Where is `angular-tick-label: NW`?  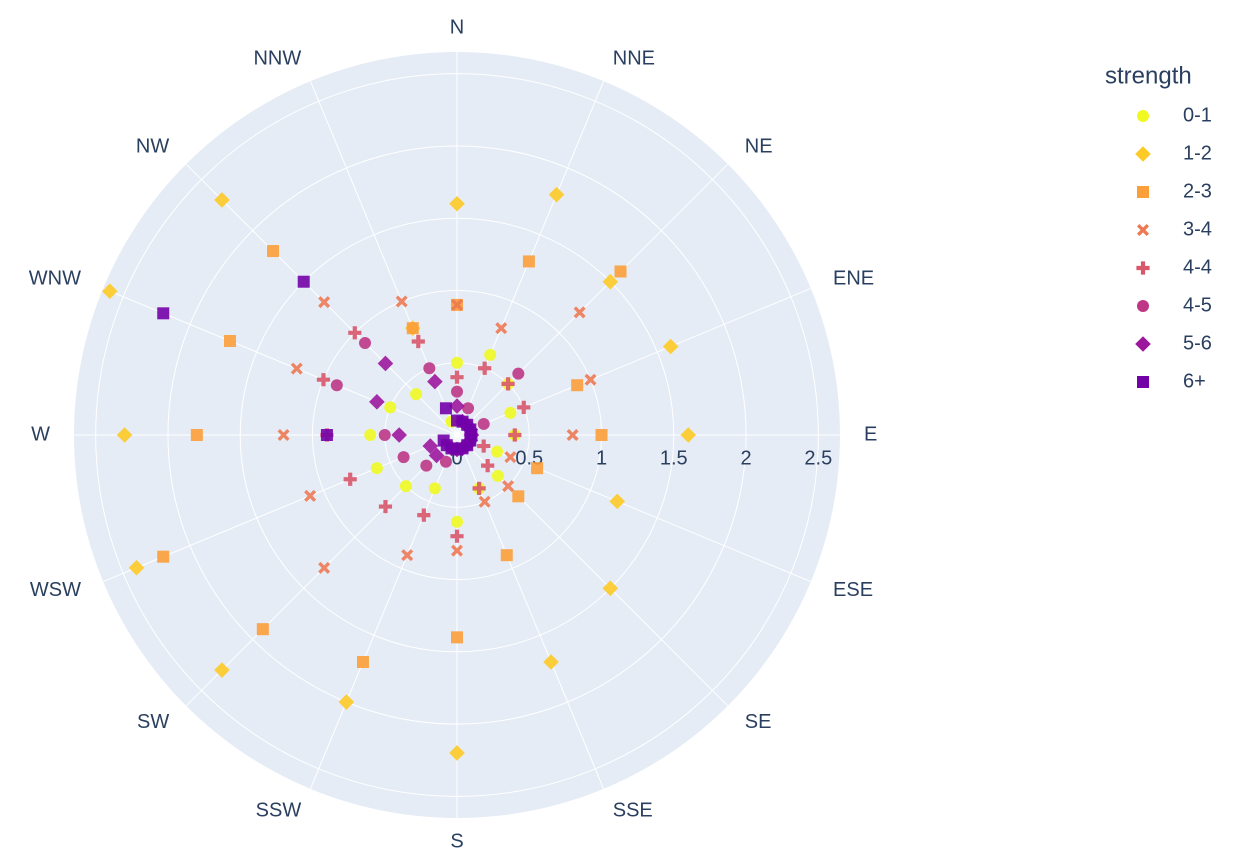
angular-tick-label: NW is located at coordinates (152, 146).